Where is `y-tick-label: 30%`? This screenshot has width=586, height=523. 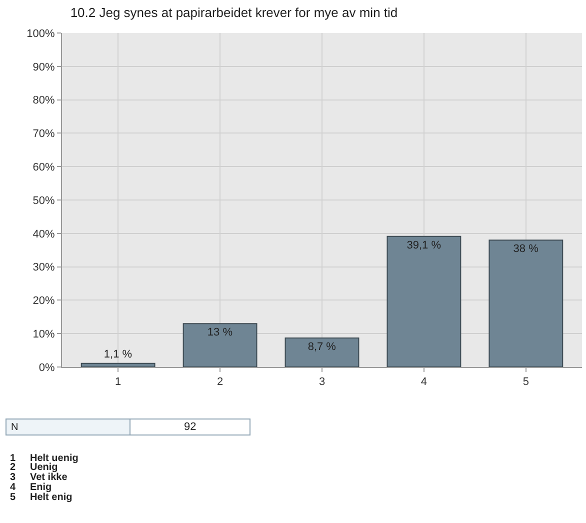 y-tick-label: 30% is located at coordinates (44, 268).